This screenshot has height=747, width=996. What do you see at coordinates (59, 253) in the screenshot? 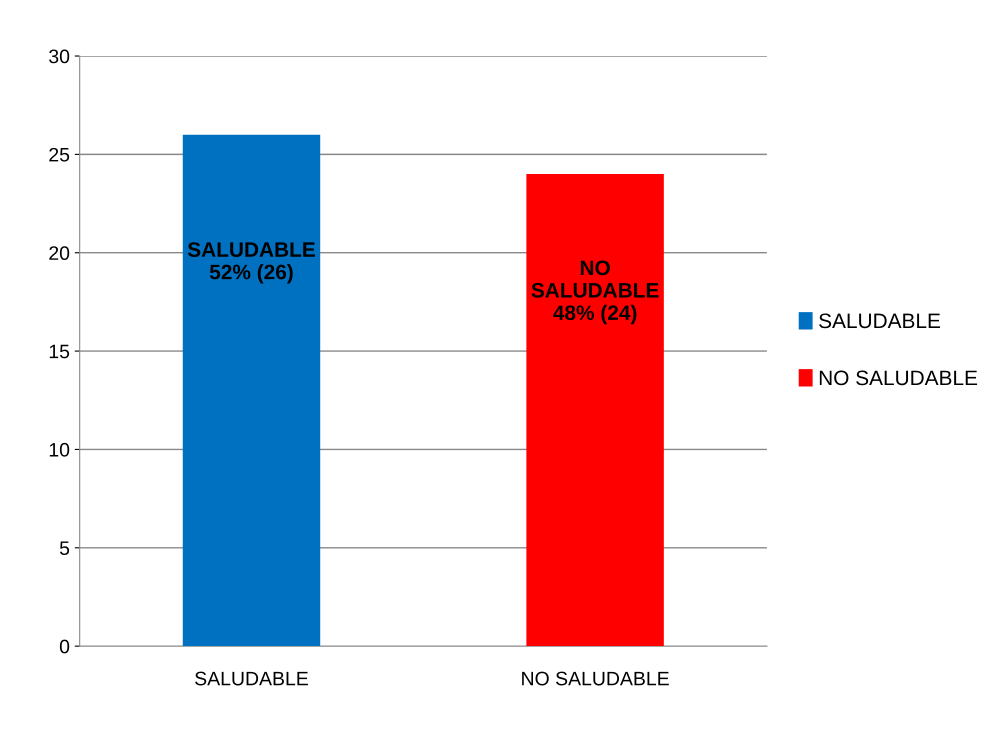
I see `y-tick-label: 20` at bounding box center [59, 253].